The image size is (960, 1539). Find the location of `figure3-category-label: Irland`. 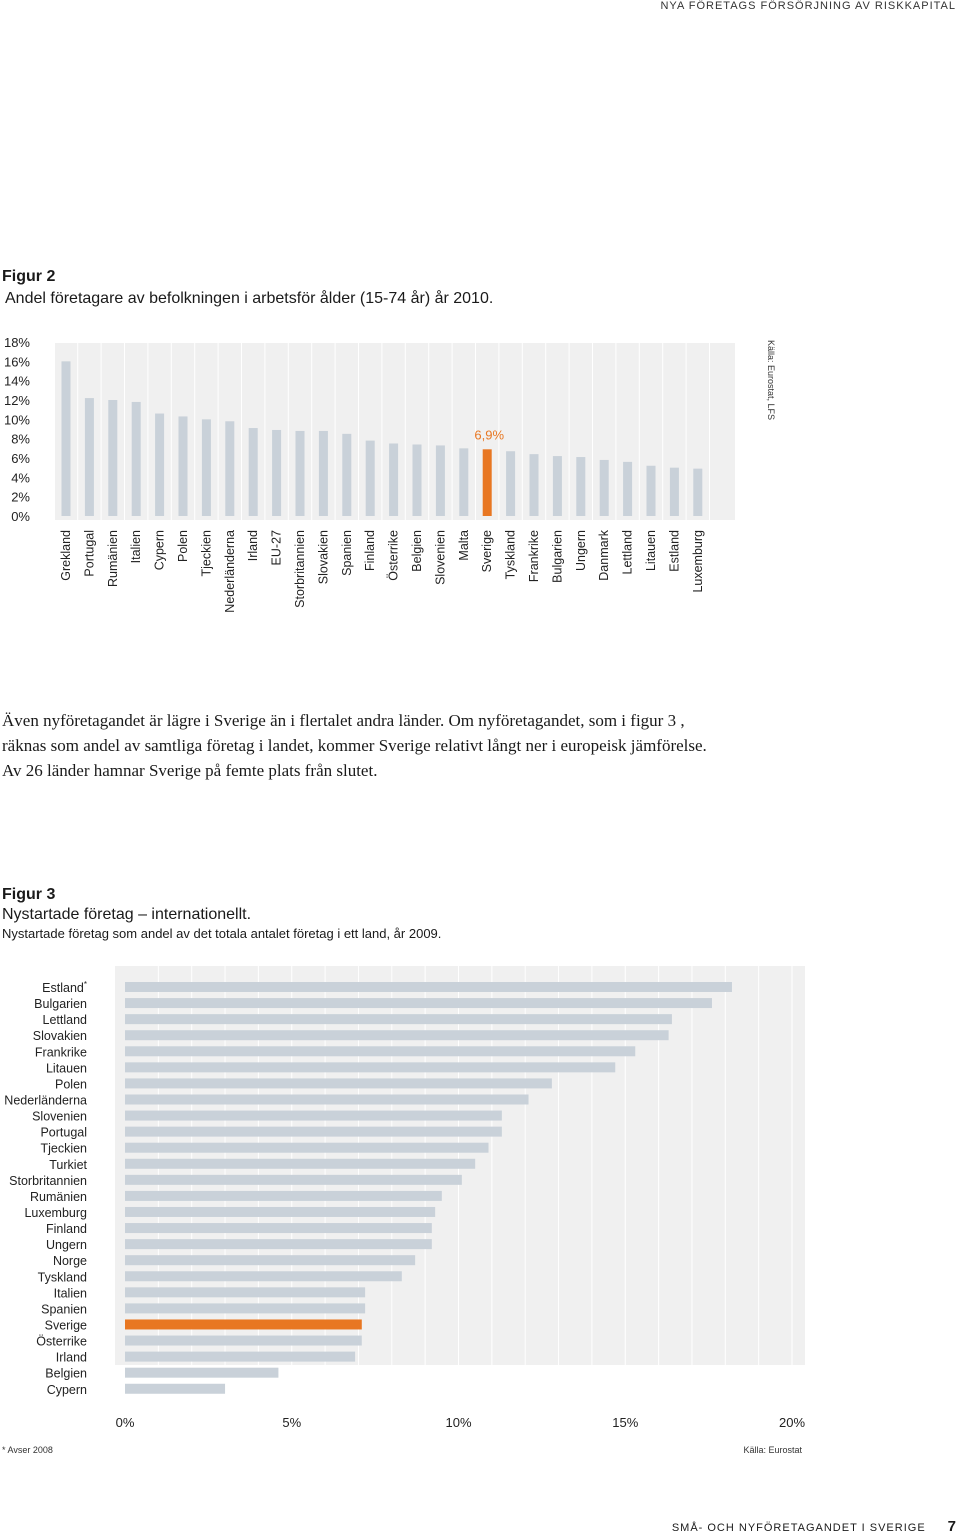

figure3-category-label: Irland is located at coordinates (71, 1358).